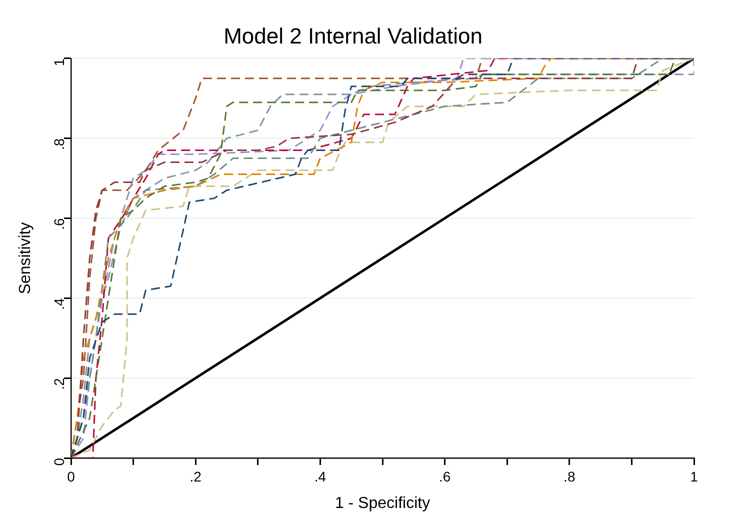 This screenshot has height=529, width=730. I want to click on x-axis-title: 1 - Specificity, so click(382, 503).